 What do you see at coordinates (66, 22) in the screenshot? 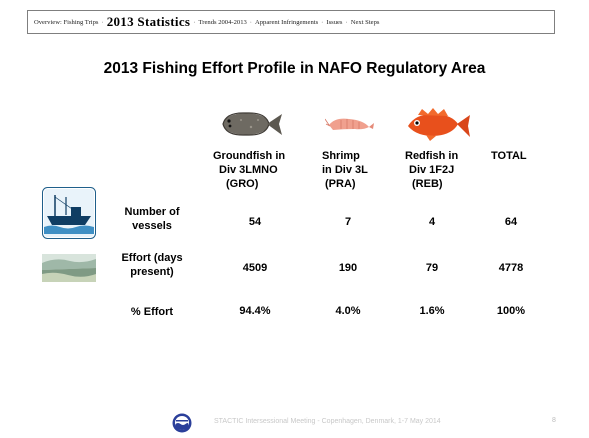
I see `nav-item-overview: Overview: Fishing Trips` at bounding box center [66, 22].